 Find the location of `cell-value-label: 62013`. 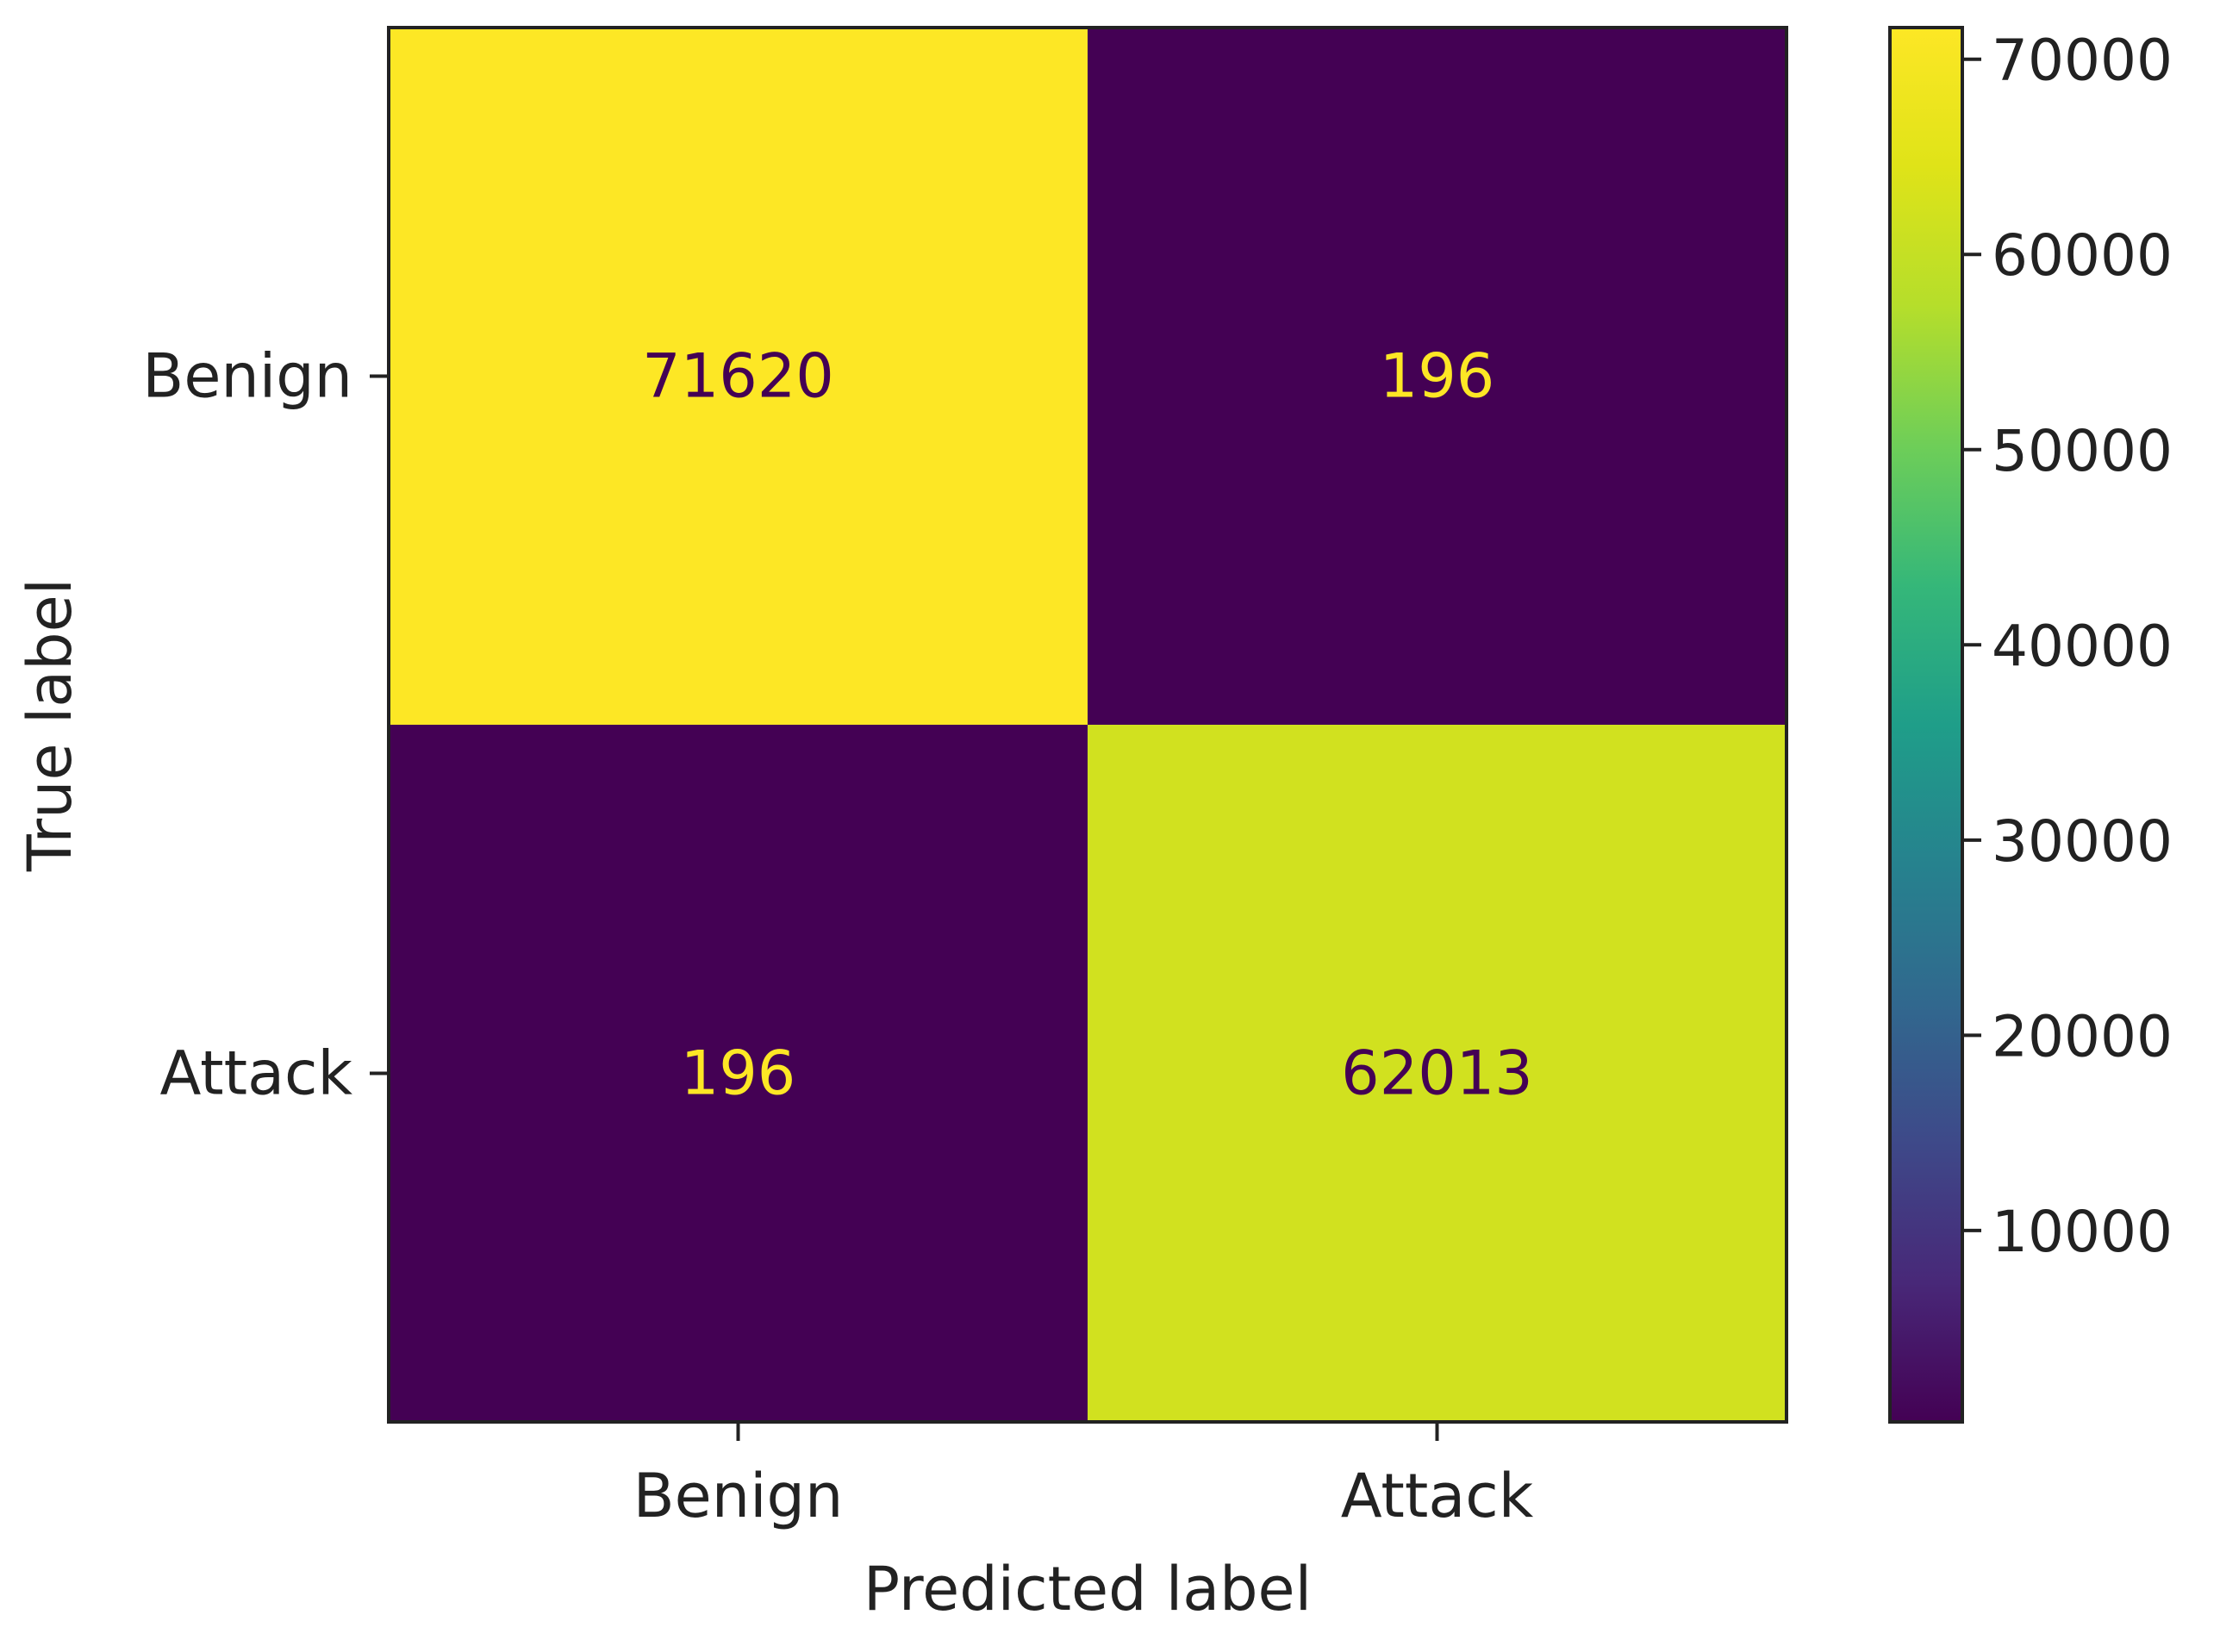

cell-value-label: 62013 is located at coordinates (1437, 1073).